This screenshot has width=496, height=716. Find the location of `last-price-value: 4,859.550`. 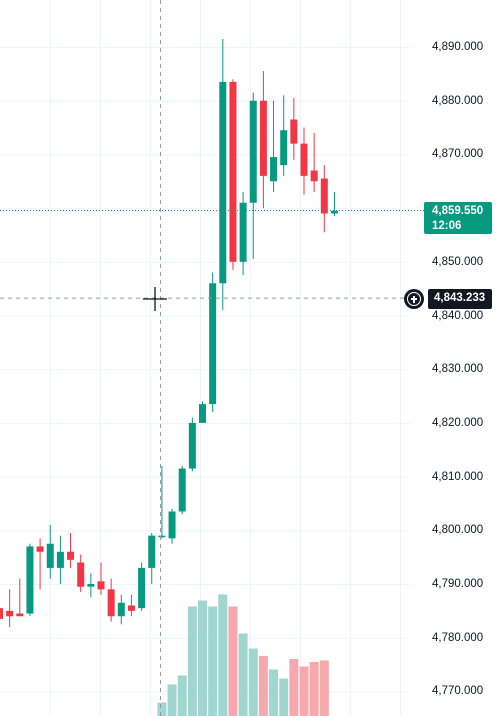

last-price-value: 4,859.550 is located at coordinates (458, 211).